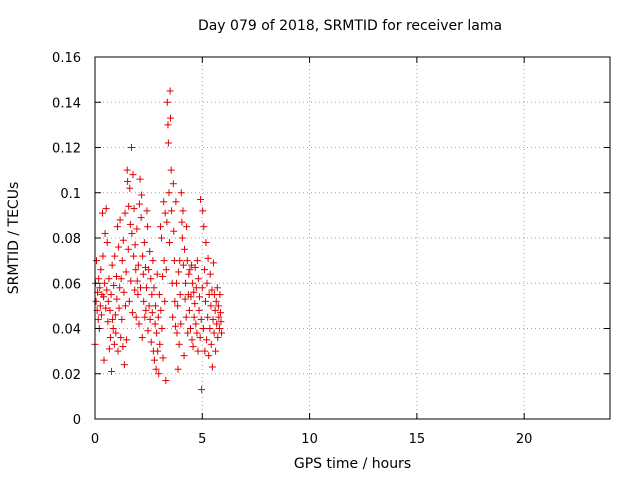 The height and width of the screenshot is (480, 640). What do you see at coordinates (309, 439) in the screenshot?
I see `x-tick-label: 10` at bounding box center [309, 439].